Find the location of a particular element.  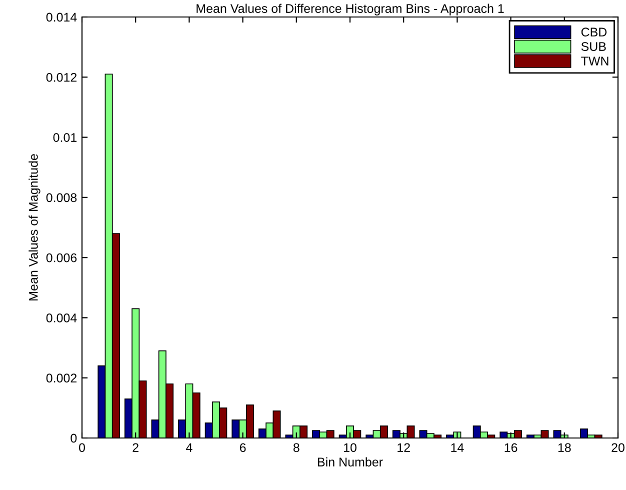

legend-label: SUB is located at coordinates (593, 46).